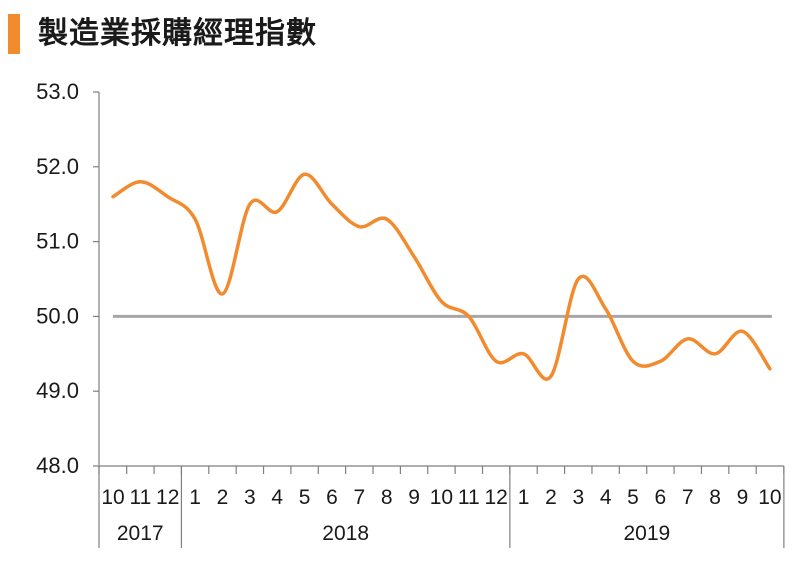 Image resolution: width=800 pixels, height=563 pixels. What do you see at coordinates (345, 533) in the screenshot?
I see `year-label: 2018` at bounding box center [345, 533].